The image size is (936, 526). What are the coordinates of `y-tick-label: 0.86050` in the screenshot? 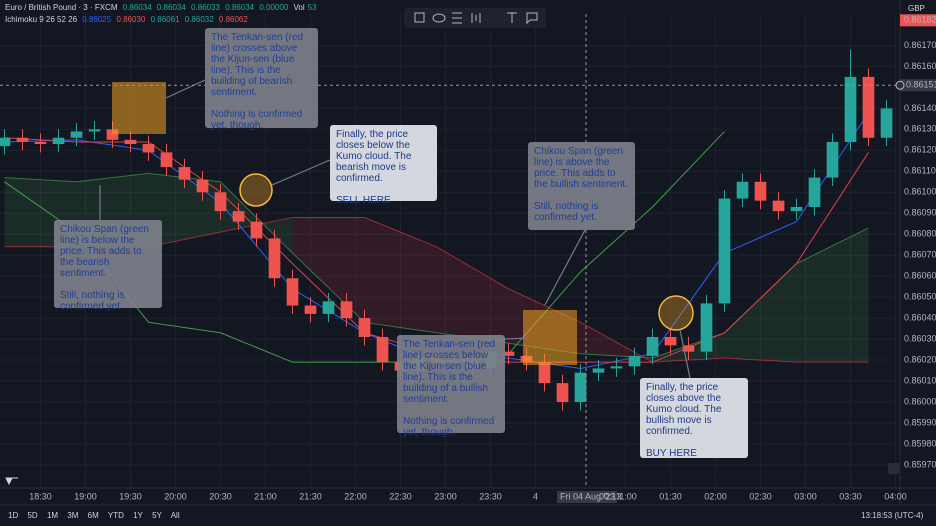 It's located at (920, 297).